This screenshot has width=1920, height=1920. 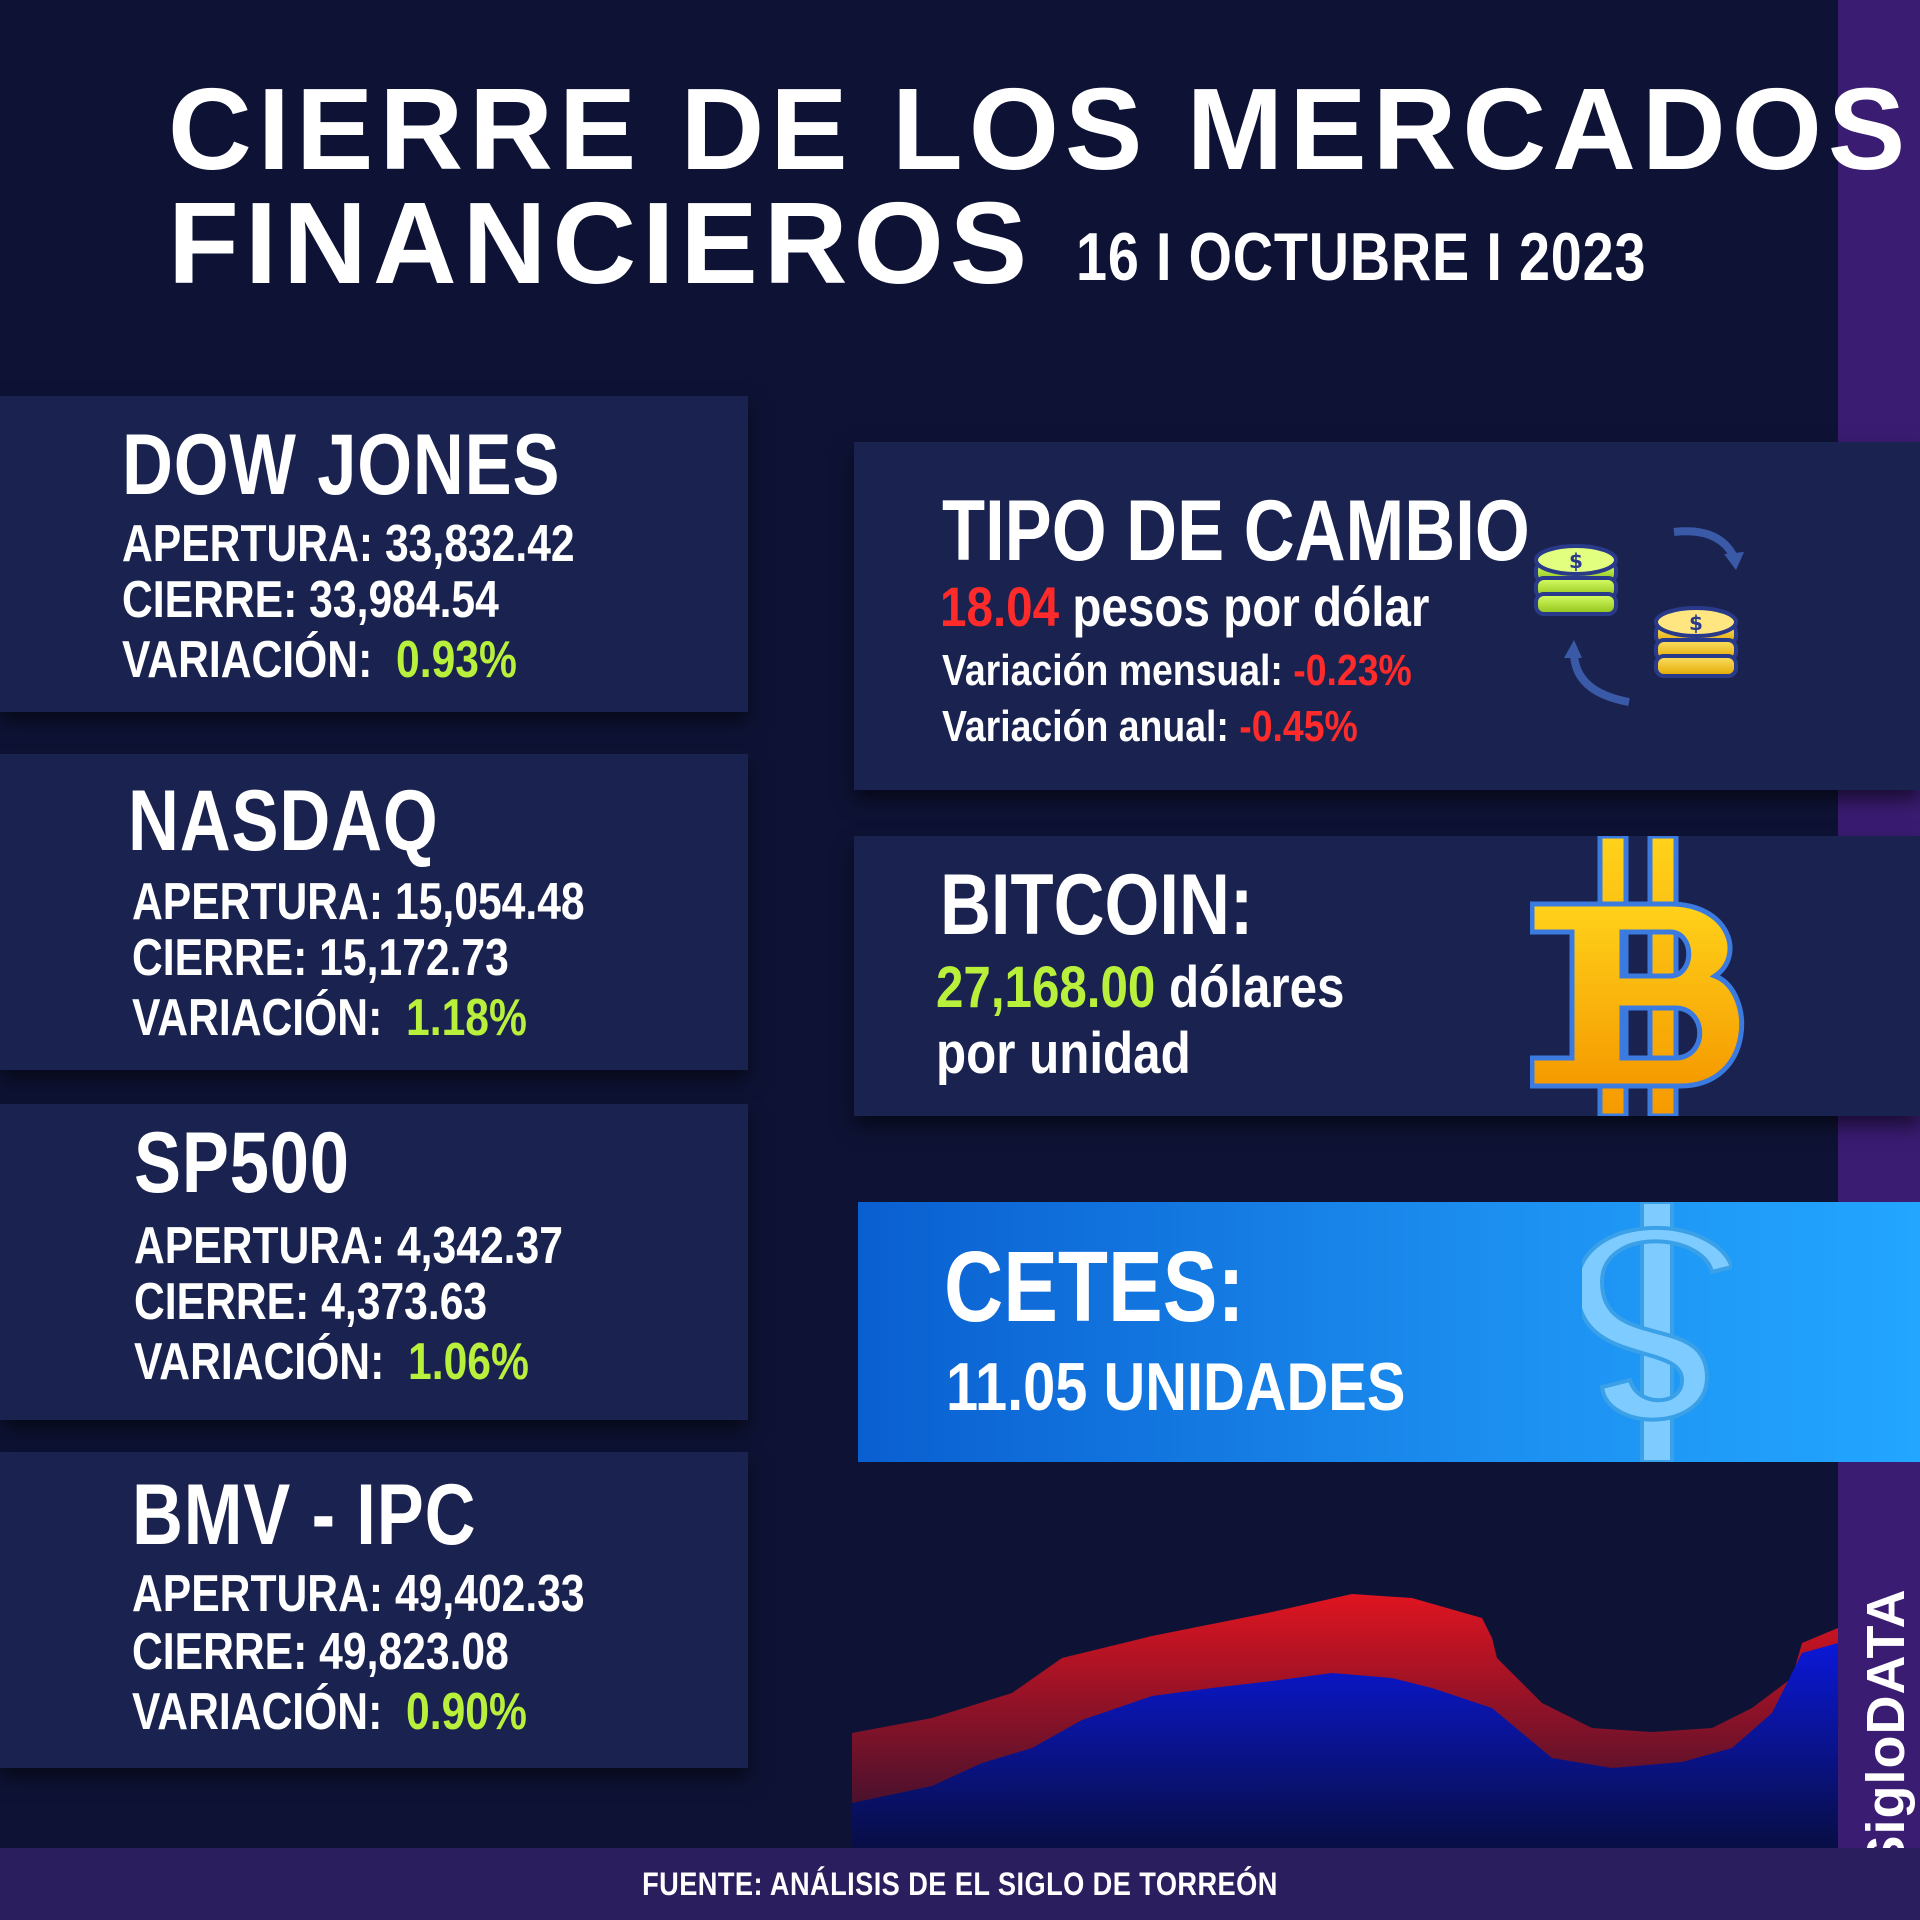 I want to click on cetes-title: CETES:, so click(x=1094, y=1287).